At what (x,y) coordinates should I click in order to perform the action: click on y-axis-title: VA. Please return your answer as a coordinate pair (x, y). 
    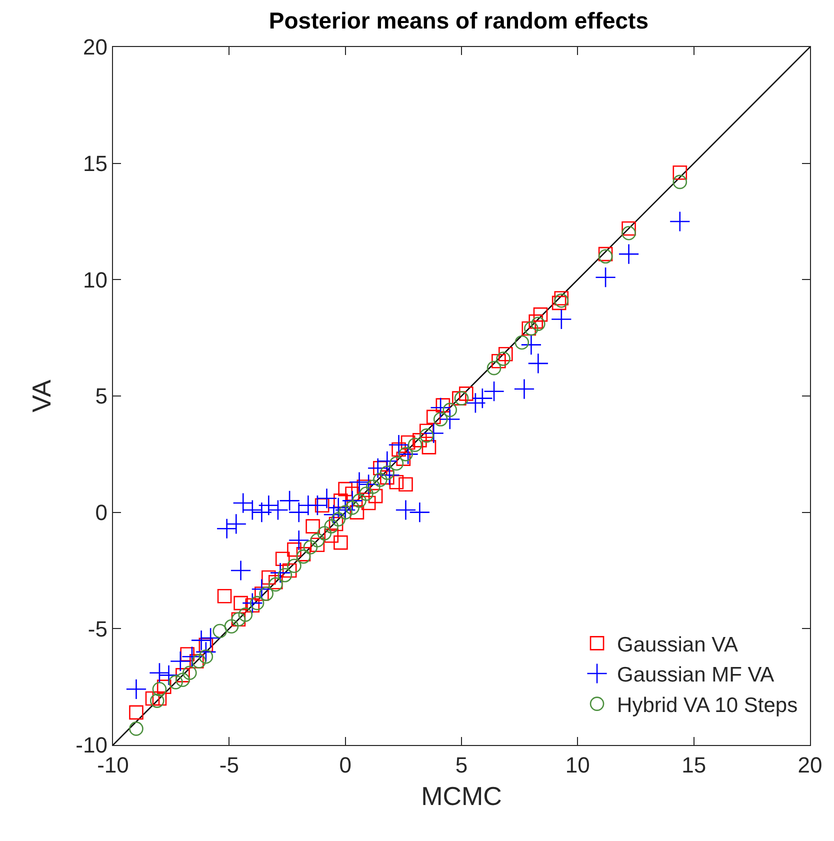
    Looking at the image, I should click on (41, 395).